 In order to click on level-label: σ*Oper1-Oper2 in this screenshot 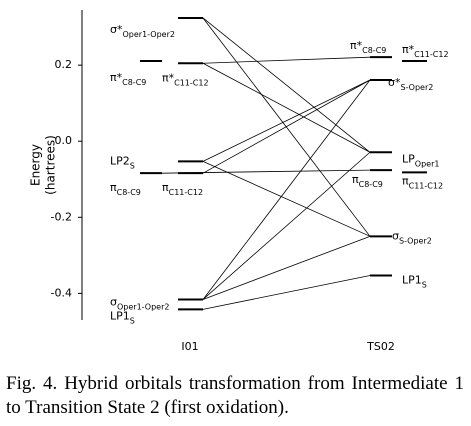, I will do `click(142, 31)`.